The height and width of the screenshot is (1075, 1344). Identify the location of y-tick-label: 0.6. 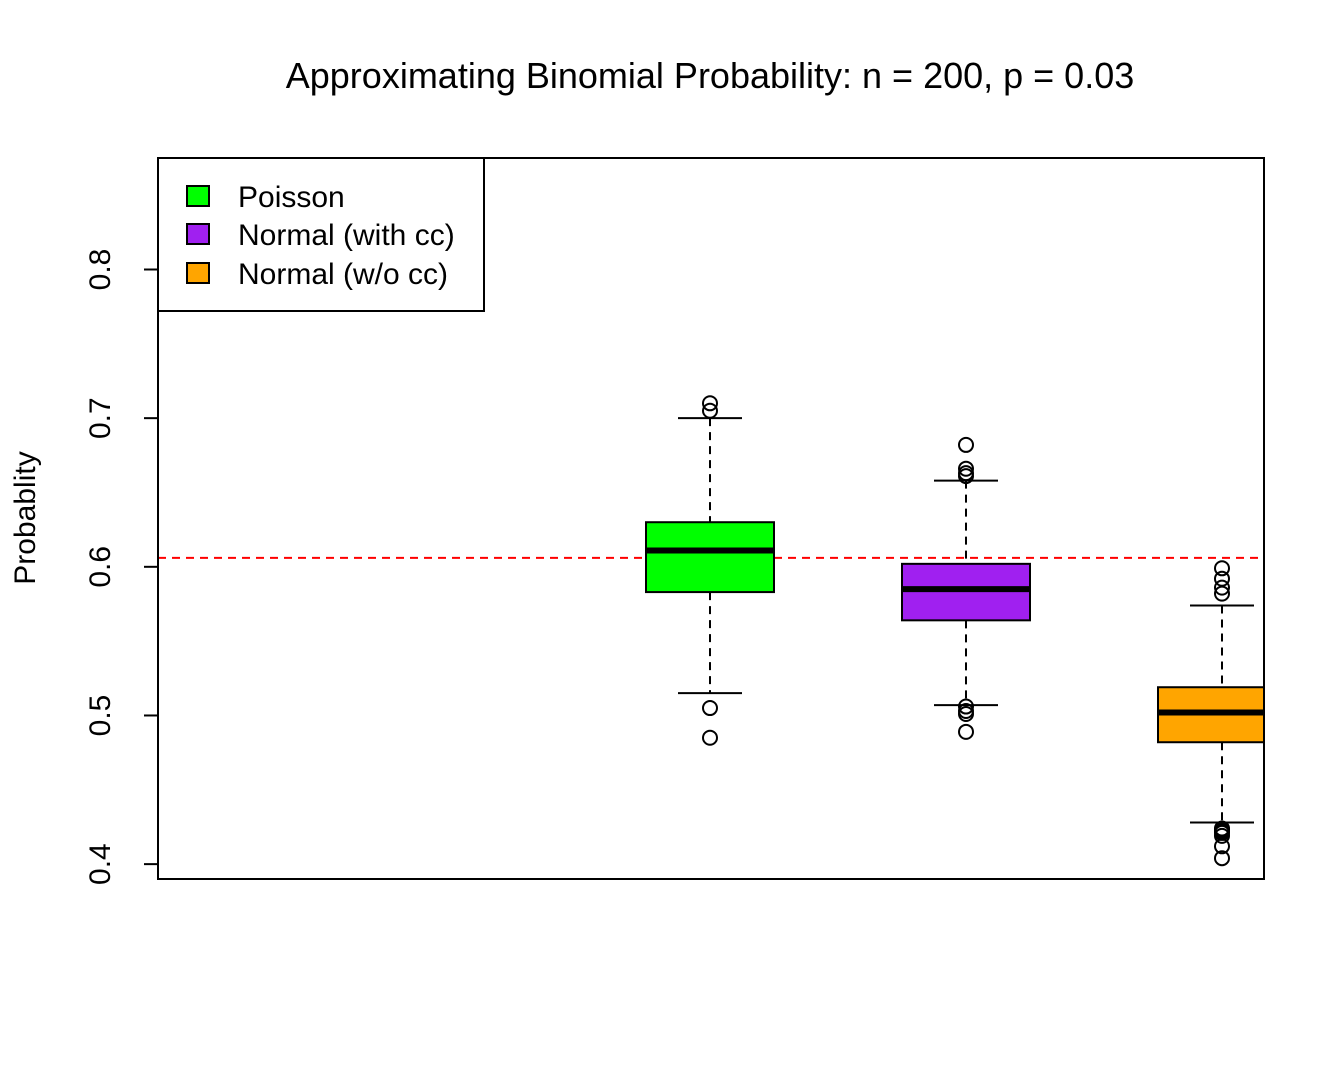
(100, 567).